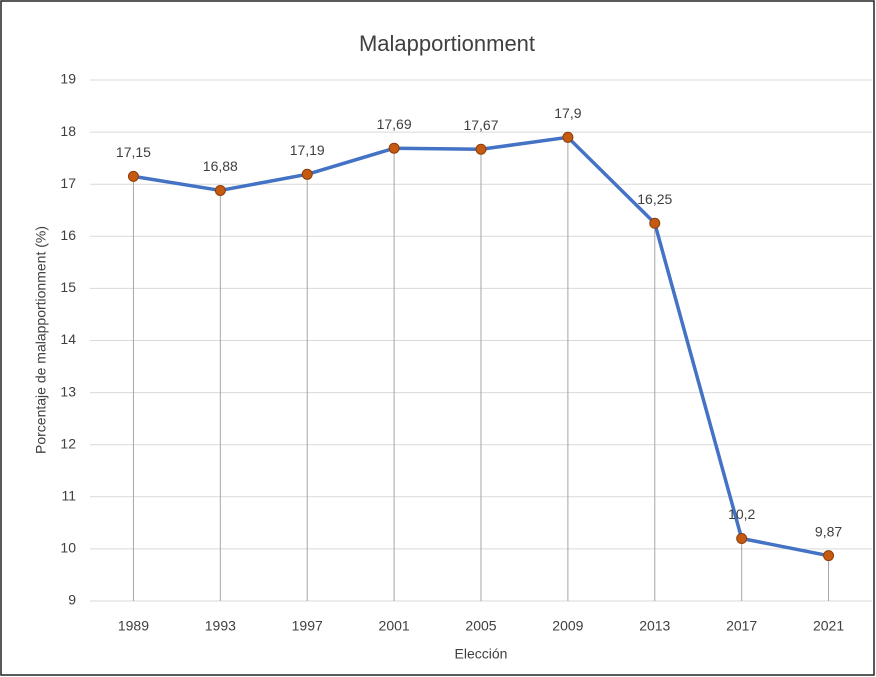 The width and height of the screenshot is (876, 677). What do you see at coordinates (68, 287) in the screenshot?
I see `y-tick-label: 15` at bounding box center [68, 287].